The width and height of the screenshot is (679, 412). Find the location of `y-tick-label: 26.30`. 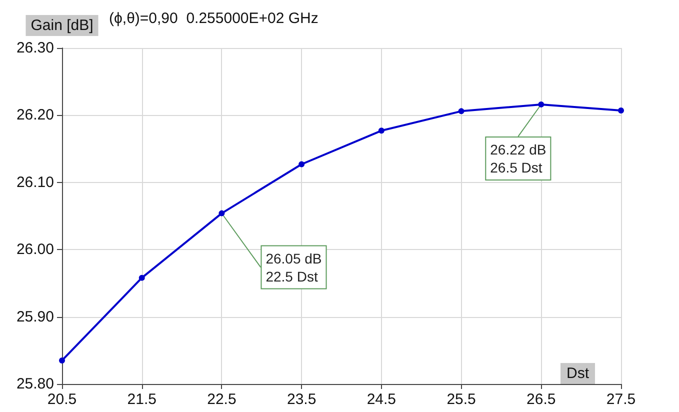

y-tick-label: 26.30 is located at coordinates (35, 48).